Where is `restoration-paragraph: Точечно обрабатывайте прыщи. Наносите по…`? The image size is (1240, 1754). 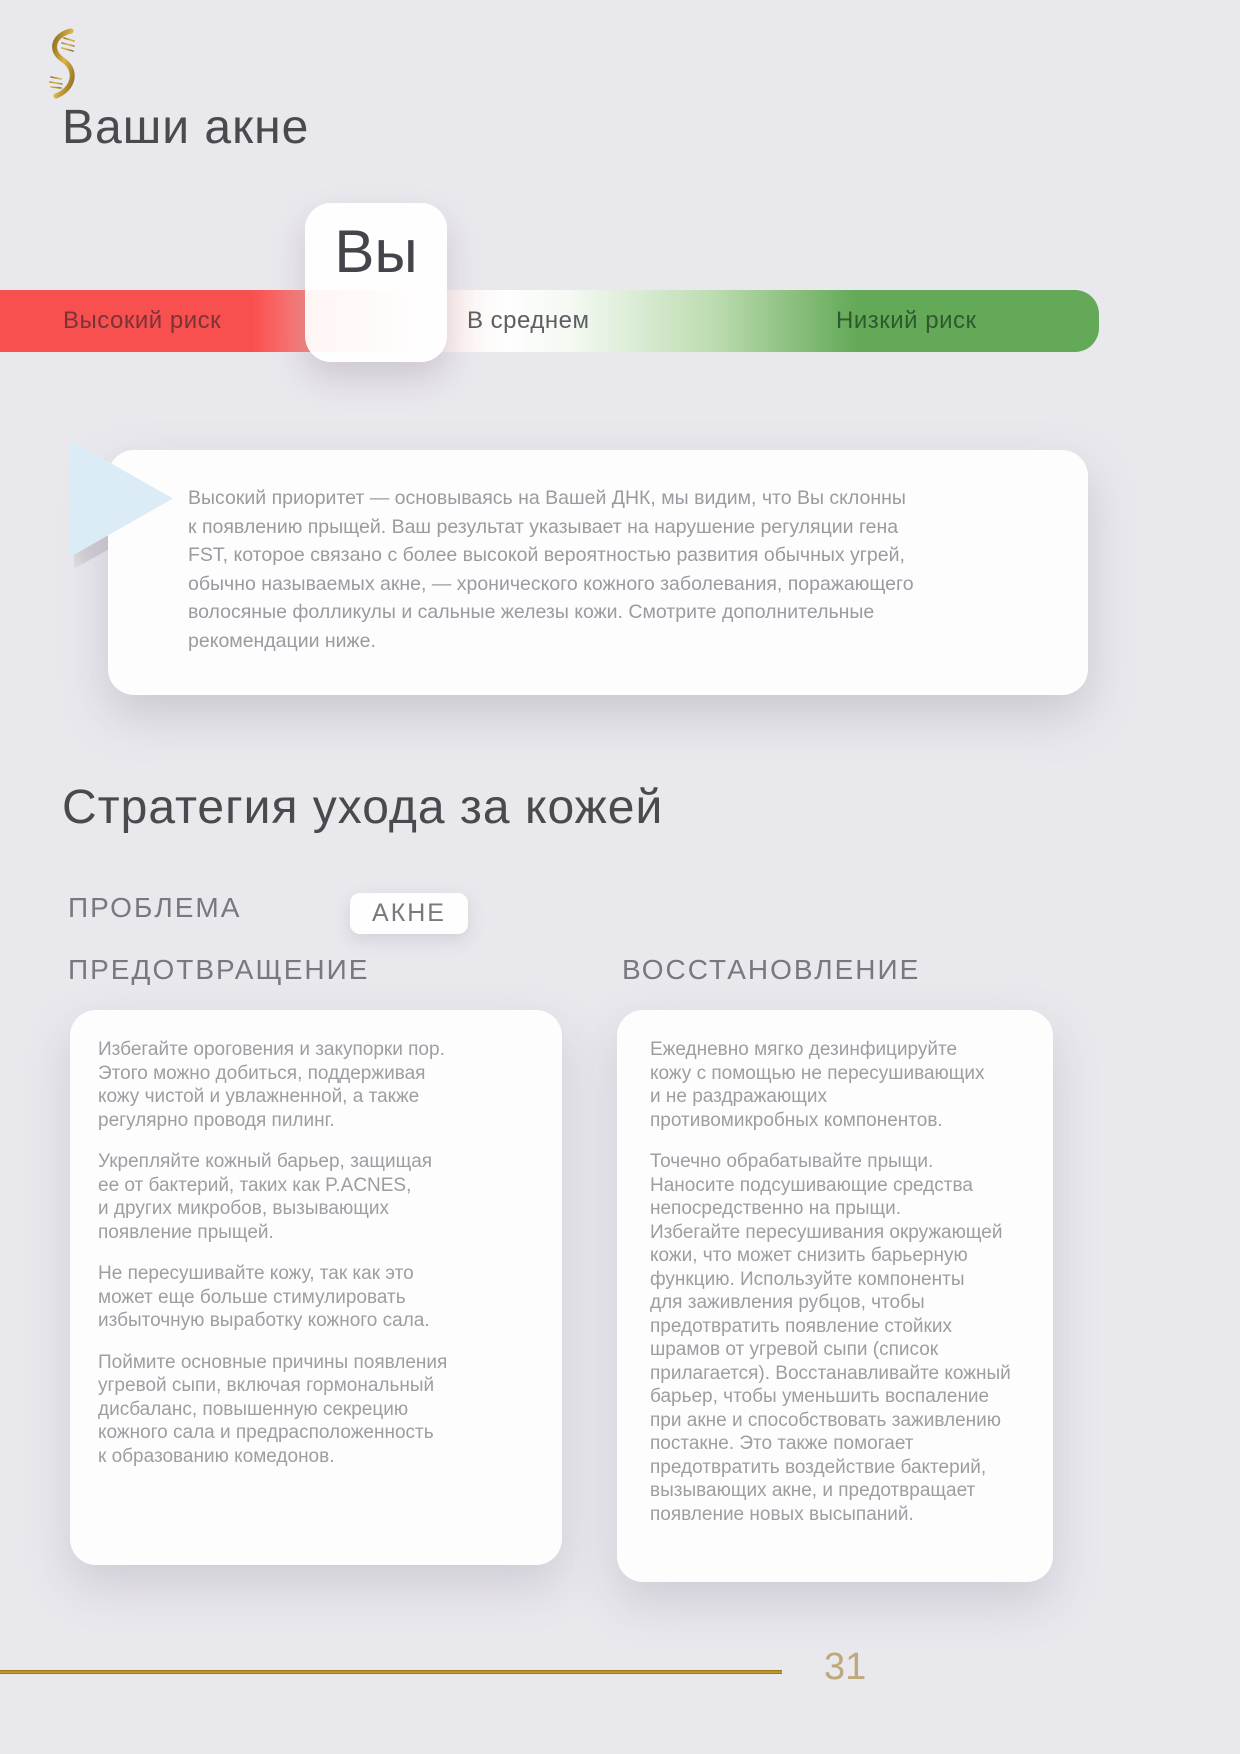
restoration-paragraph: Точечно обрабатывайте прыщи. Наносите по… is located at coordinates (830, 1338).